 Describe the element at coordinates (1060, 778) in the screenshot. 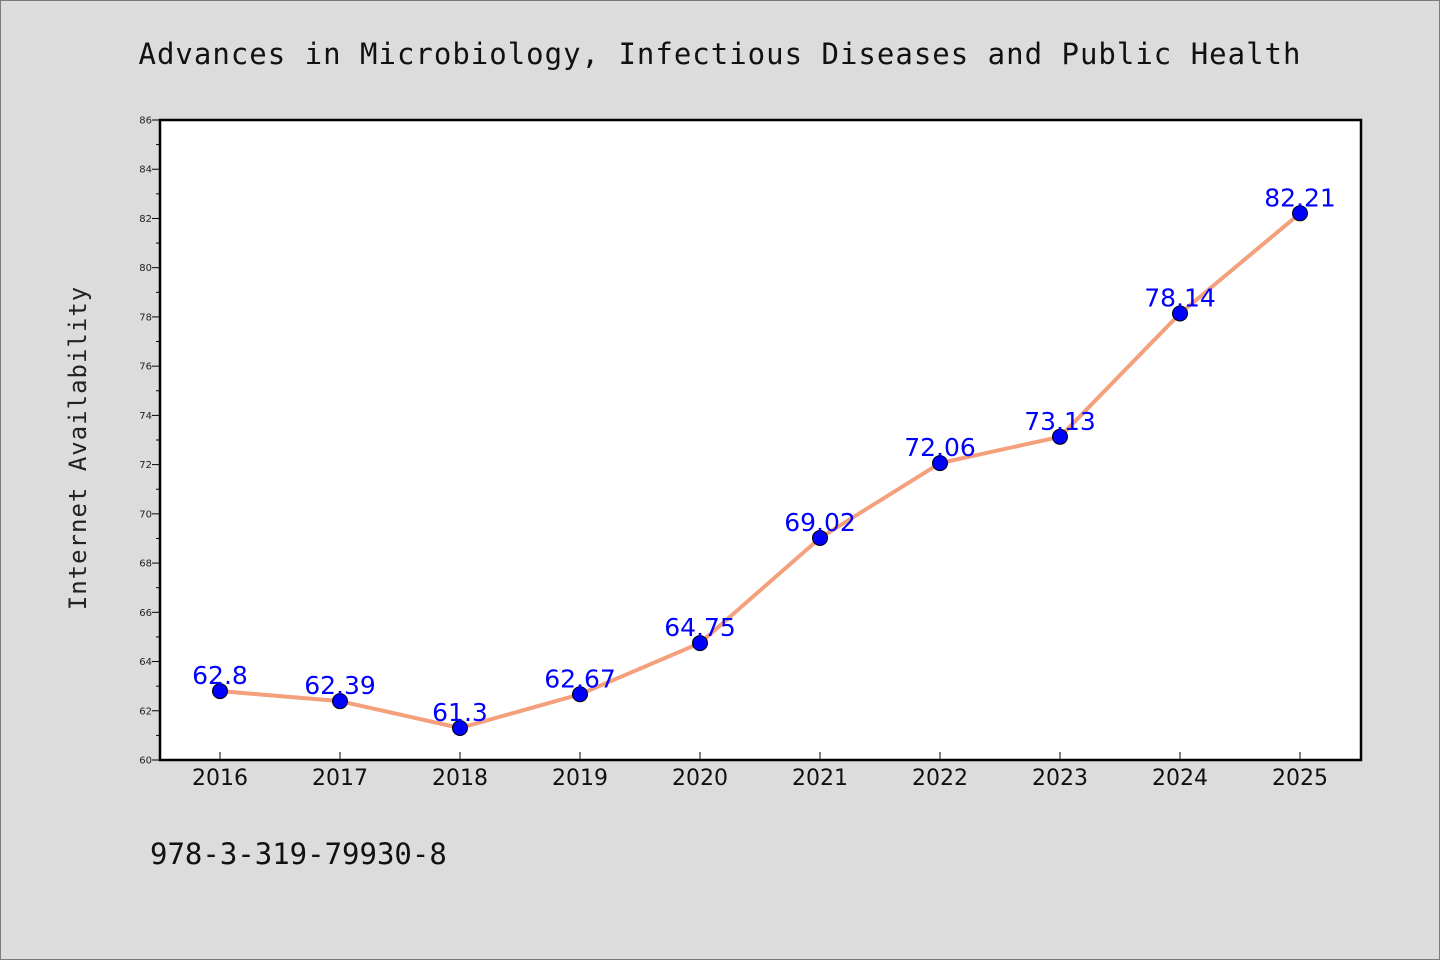

I see `x-tick-label: 2023` at that location.